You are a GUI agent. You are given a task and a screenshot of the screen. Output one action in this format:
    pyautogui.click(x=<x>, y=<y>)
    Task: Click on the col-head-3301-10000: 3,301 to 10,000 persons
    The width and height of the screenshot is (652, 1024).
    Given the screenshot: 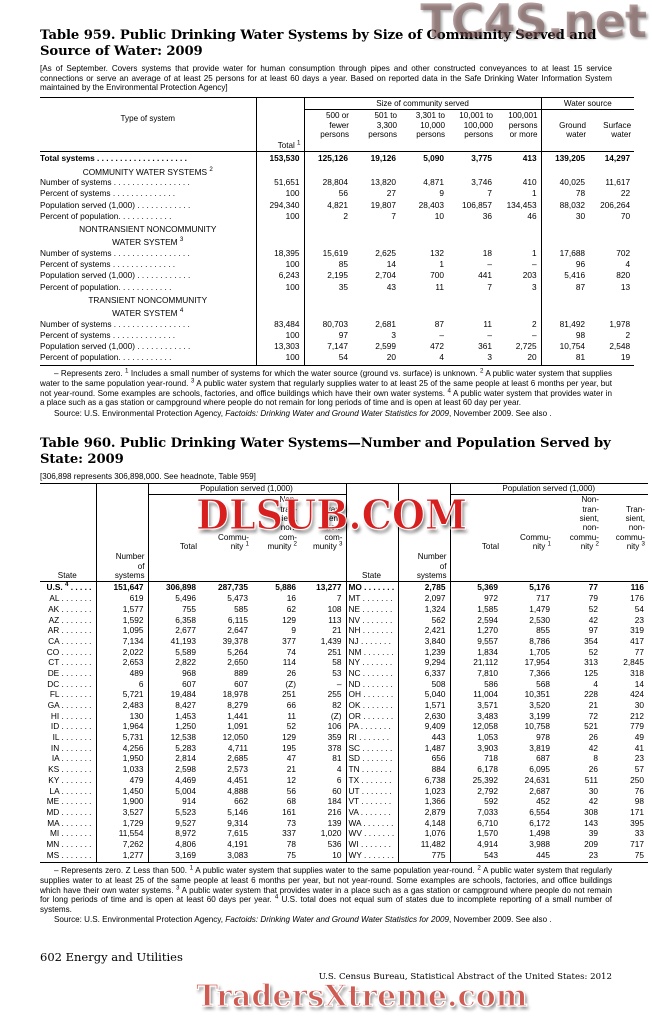 What is the action you would take?
    pyautogui.click(x=430, y=125)
    